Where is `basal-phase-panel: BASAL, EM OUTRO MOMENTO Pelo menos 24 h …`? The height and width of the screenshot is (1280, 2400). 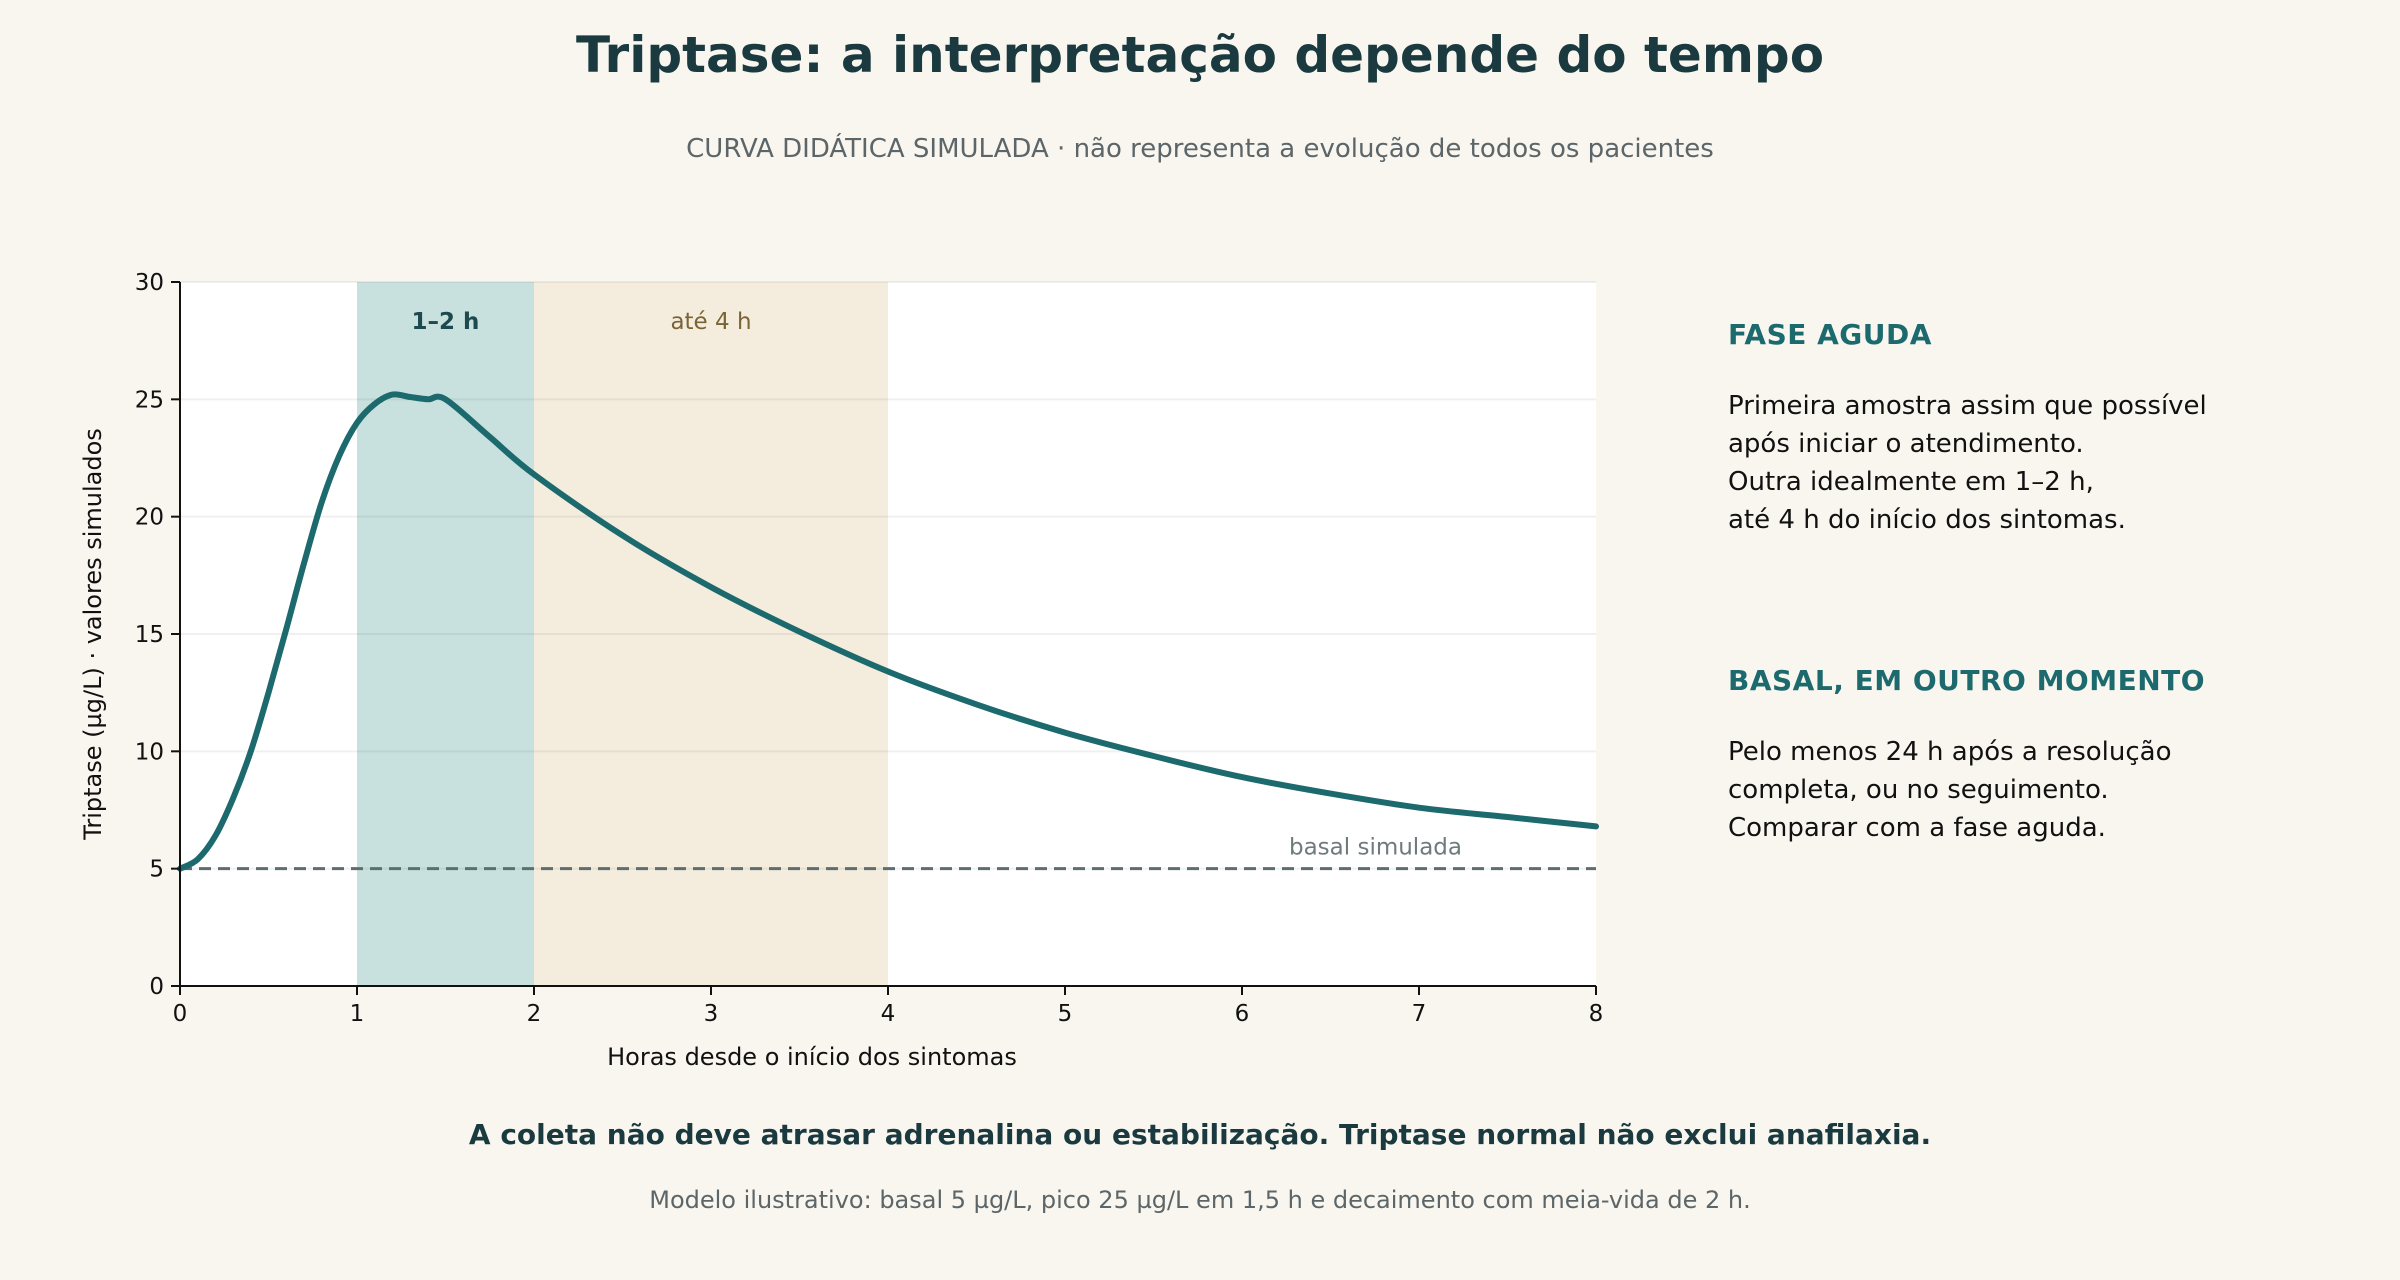 basal-phase-panel: BASAL, EM OUTRO MOMENTO Pelo menos 24 h … is located at coordinates (2038, 755).